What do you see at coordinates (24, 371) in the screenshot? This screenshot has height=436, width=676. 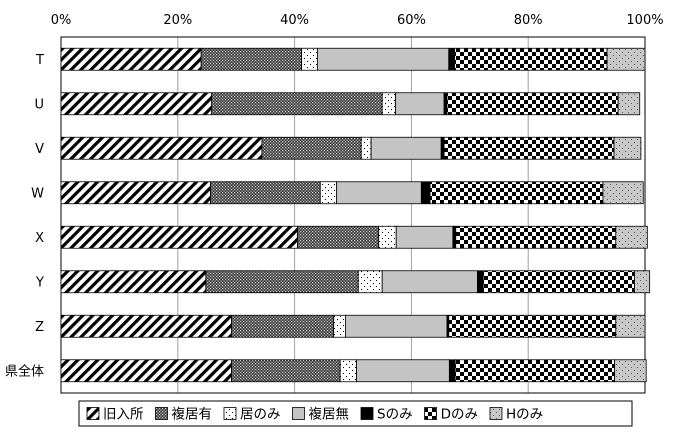 I see `category-label: 県全体` at bounding box center [24, 371].